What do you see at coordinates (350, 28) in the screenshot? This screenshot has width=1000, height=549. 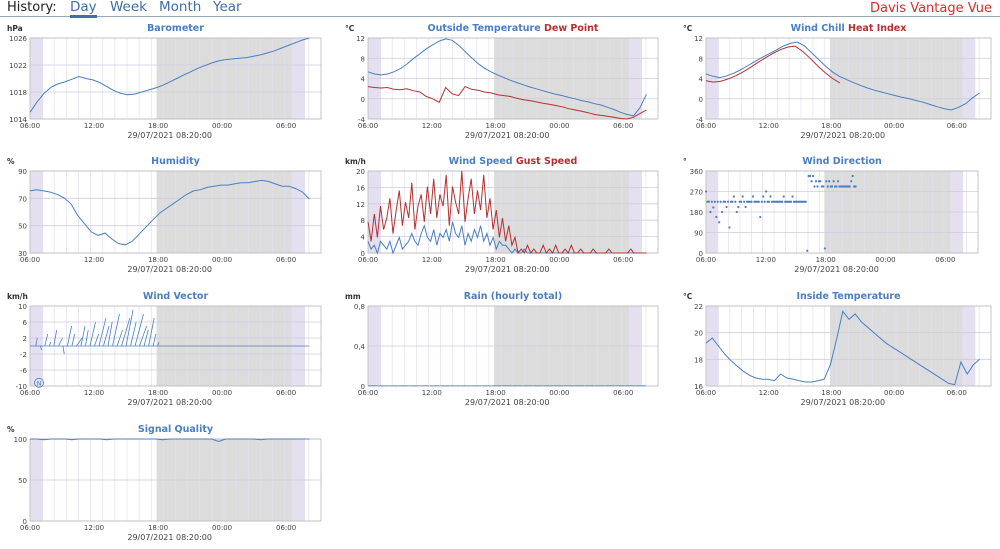 I see `y-unit: °C` at bounding box center [350, 28].